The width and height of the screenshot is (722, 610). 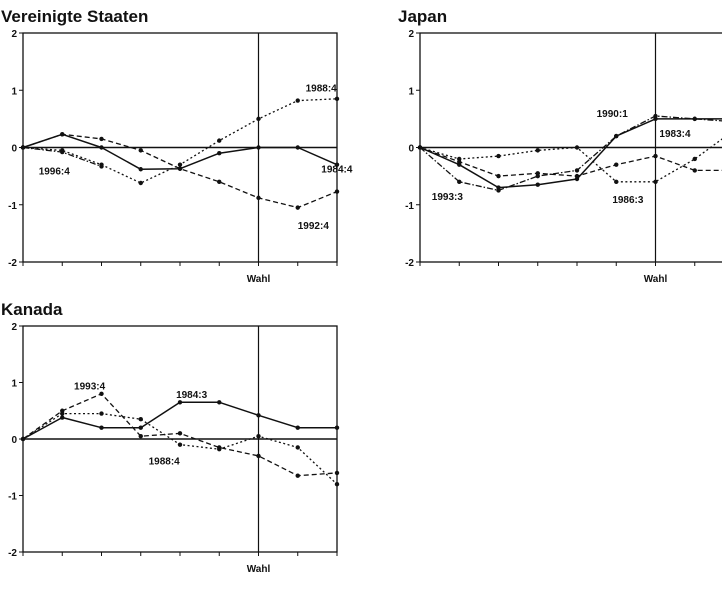 What do you see at coordinates (192, 395) in the screenshot?
I see `chart-3-annotation: 1984:3` at bounding box center [192, 395].